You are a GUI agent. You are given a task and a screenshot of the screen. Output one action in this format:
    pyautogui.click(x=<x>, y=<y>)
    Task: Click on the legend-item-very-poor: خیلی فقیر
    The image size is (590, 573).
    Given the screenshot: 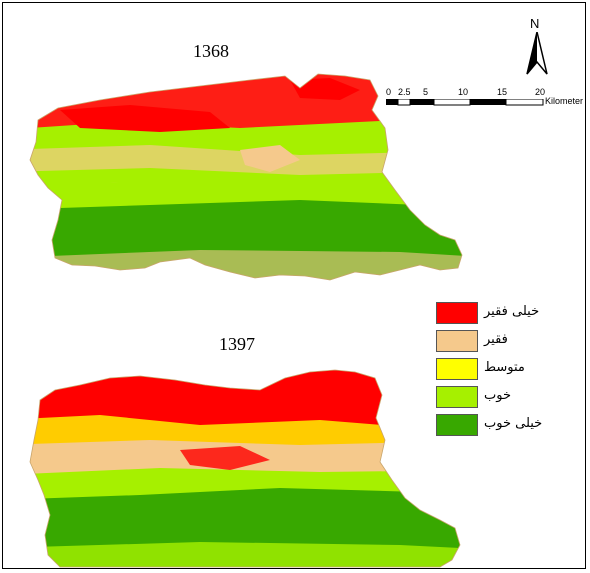 What is the action you would take?
    pyautogui.click(x=506, y=313)
    